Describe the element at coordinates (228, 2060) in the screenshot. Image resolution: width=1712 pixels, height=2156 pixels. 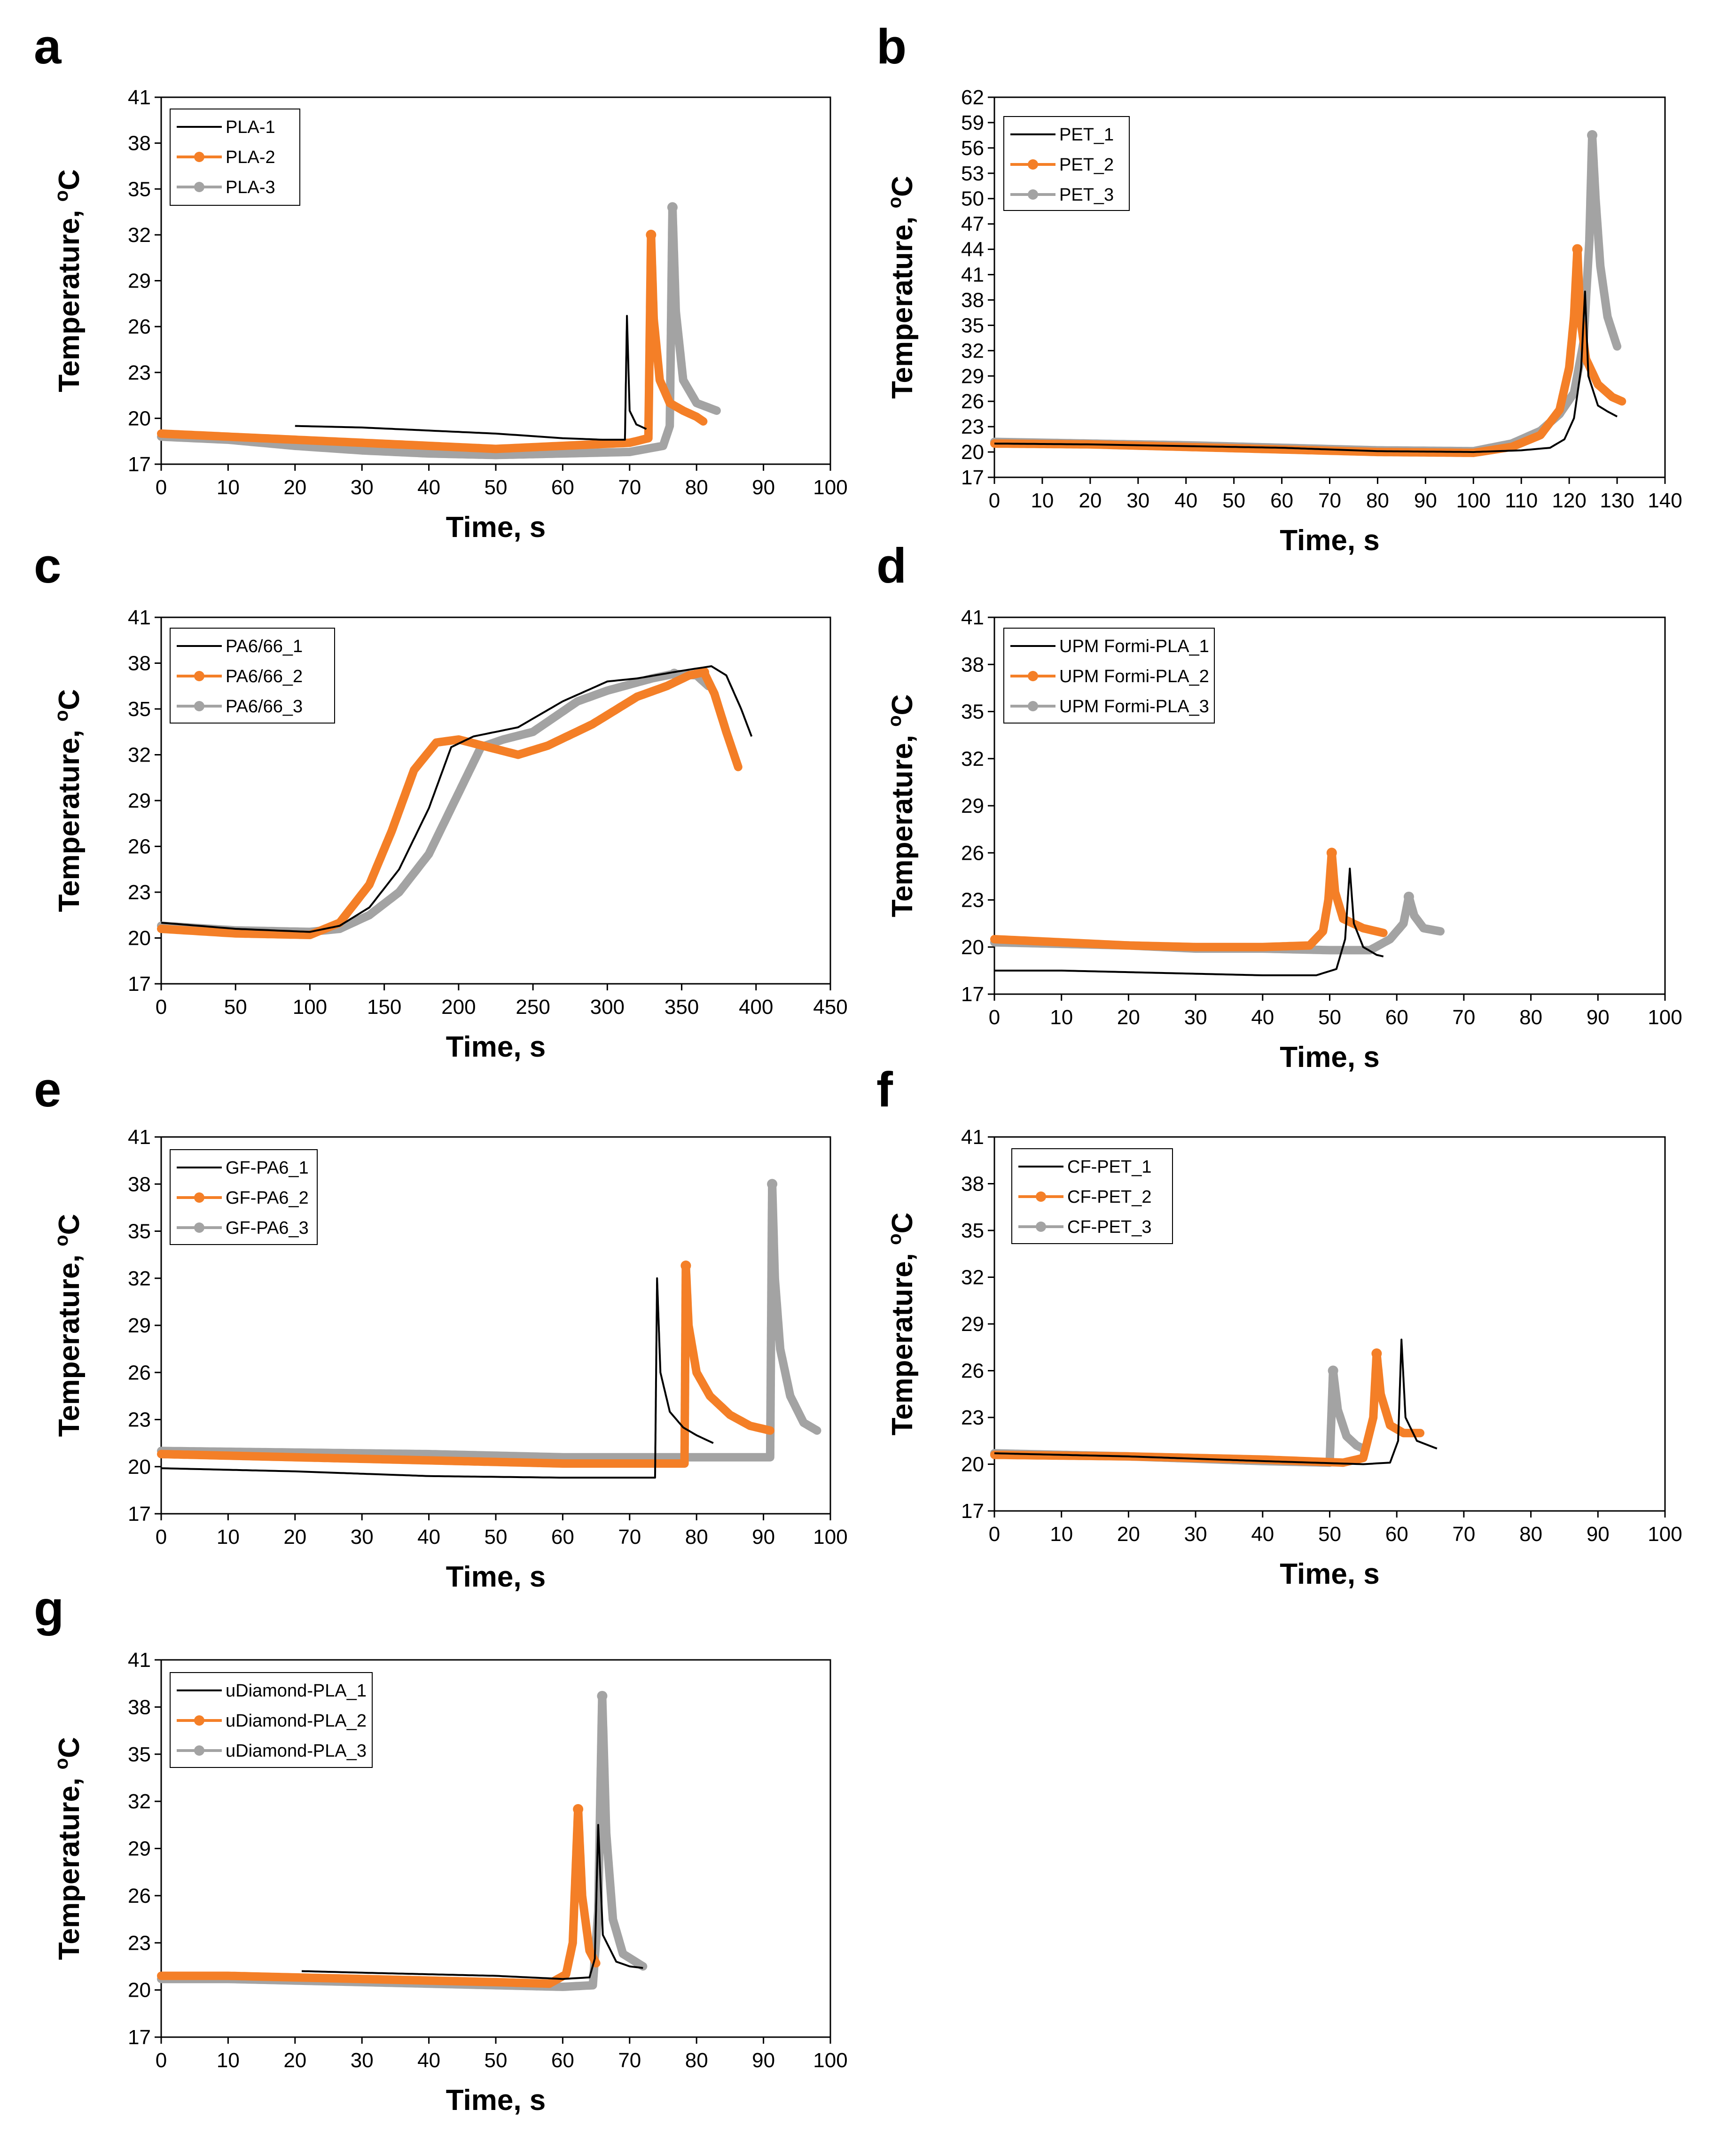
I see `x-tick-label: 10` at that location.